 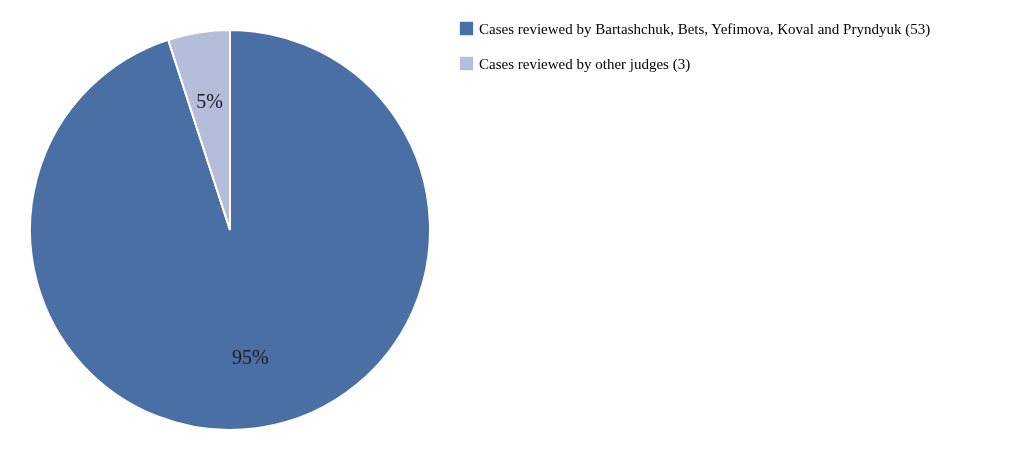 What do you see at coordinates (250, 357) in the screenshot?
I see `data-label: 95%` at bounding box center [250, 357].